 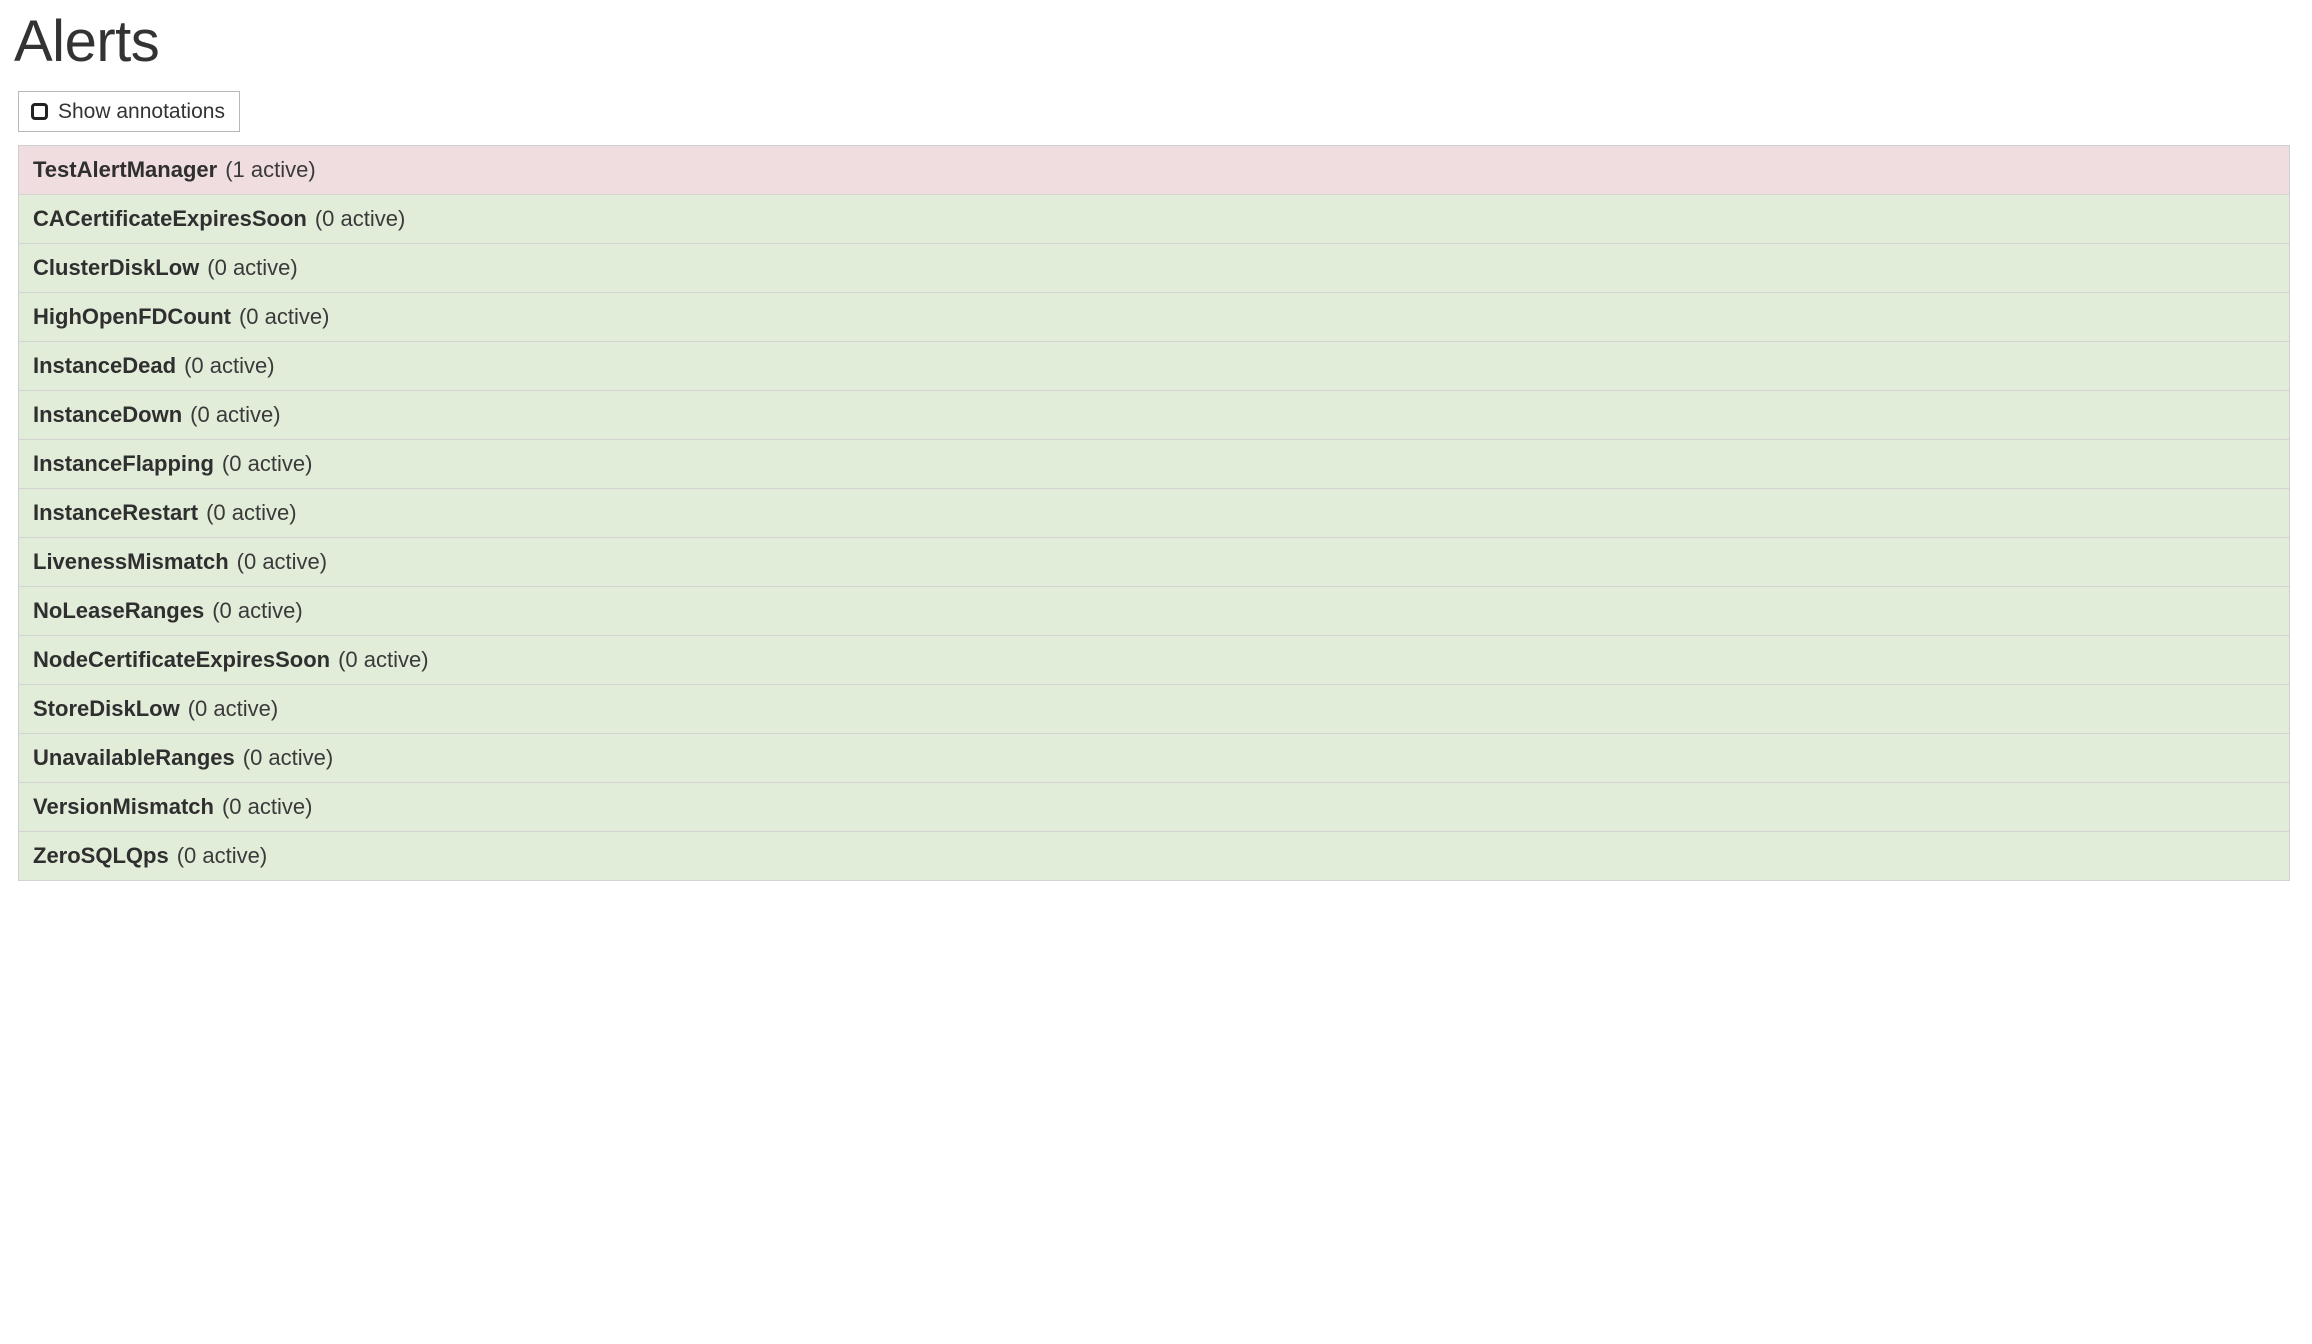 What do you see at coordinates (116, 267) in the screenshot?
I see `alert-name: ClusterDiskLow` at bounding box center [116, 267].